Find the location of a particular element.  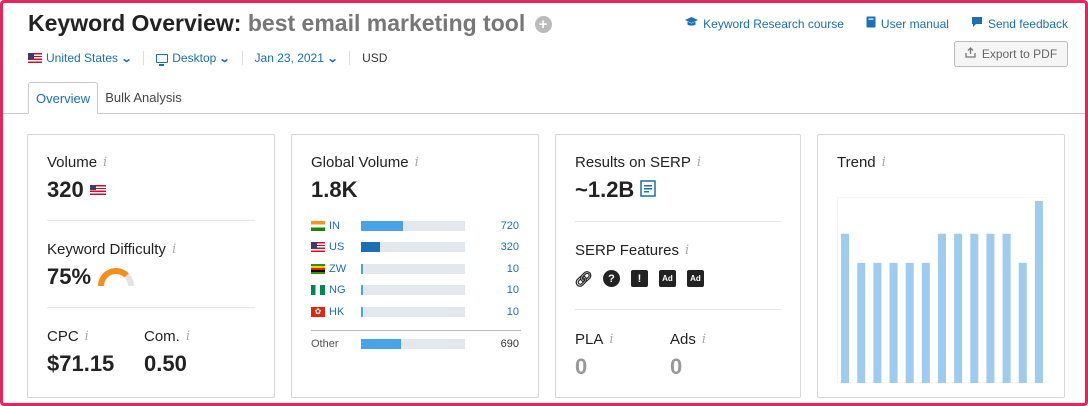

nigeria-flag-icon is located at coordinates (318, 290).